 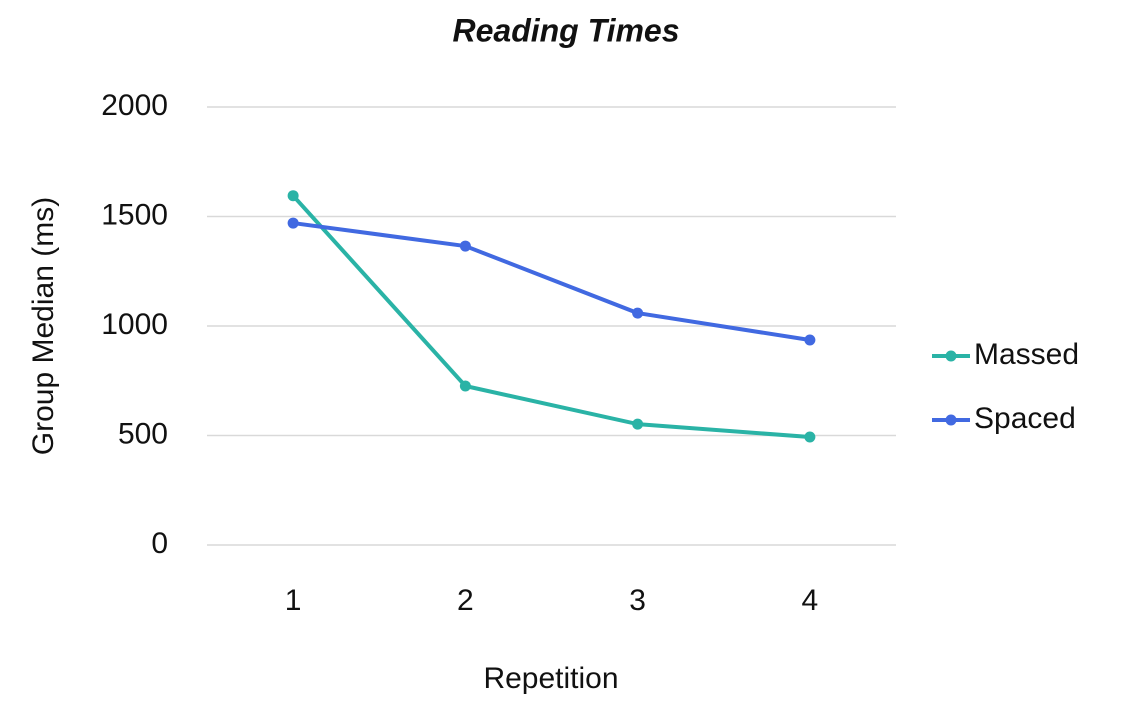 What do you see at coordinates (810, 600) in the screenshot?
I see `x-tick-label: 4` at bounding box center [810, 600].